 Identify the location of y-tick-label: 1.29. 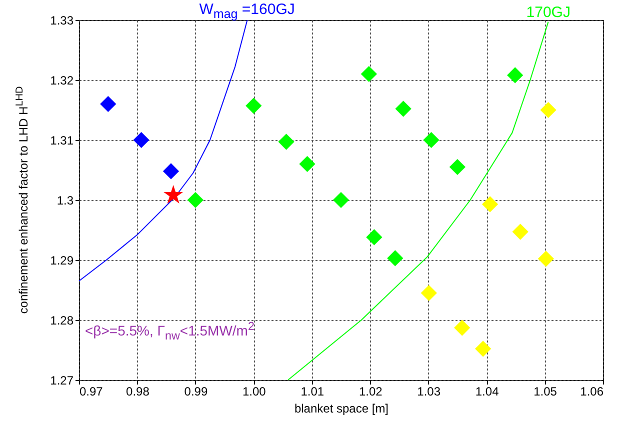
(62, 261).